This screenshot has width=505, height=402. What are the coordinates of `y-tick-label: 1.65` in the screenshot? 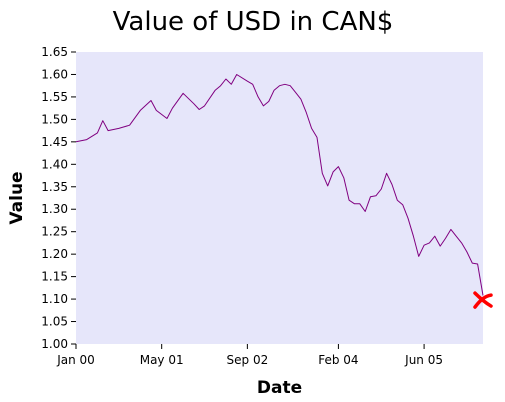 It's located at (54, 52).